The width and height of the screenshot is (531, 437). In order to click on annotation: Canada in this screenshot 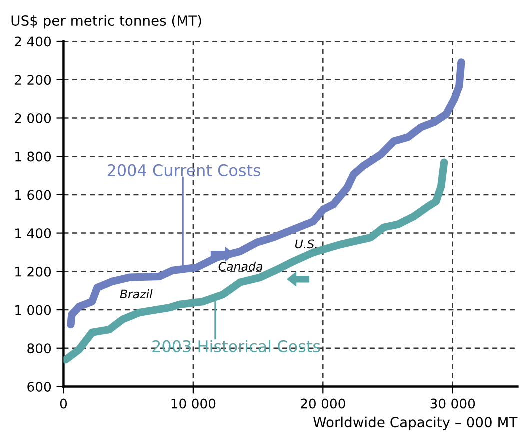, I will do `click(240, 267)`.